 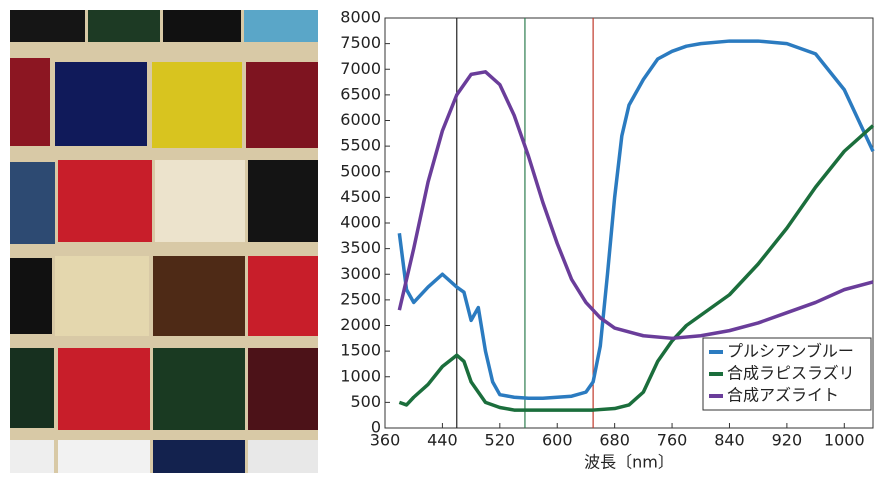 I want to click on x-tick-label: 440, so click(x=442, y=440).